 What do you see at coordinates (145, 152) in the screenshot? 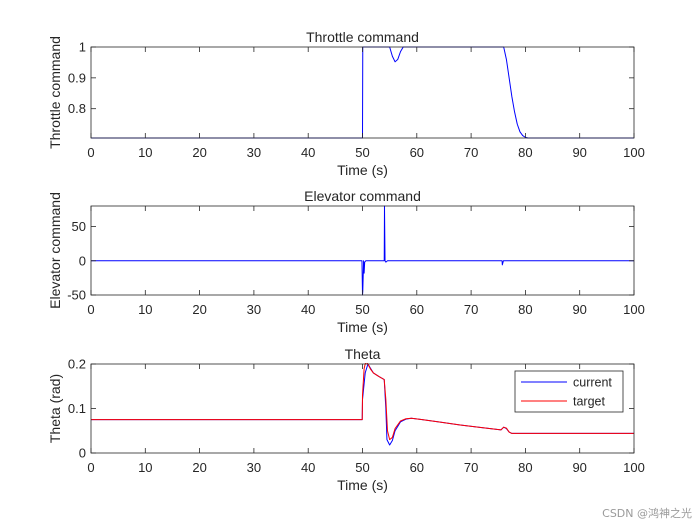
I see `chart-1-xtick-label: 10` at bounding box center [145, 152].